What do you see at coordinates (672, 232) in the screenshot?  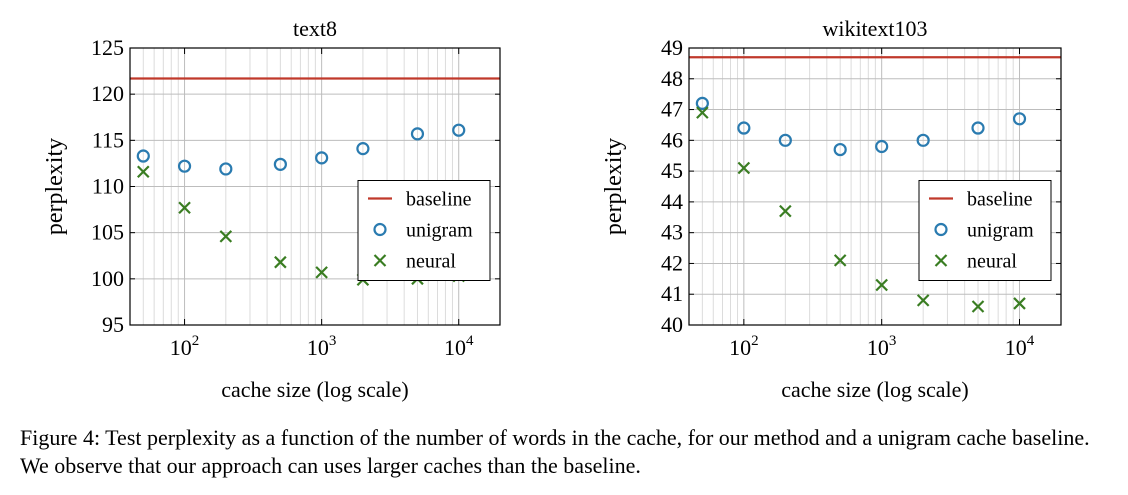 I see `y-tick-label: 43` at bounding box center [672, 232].